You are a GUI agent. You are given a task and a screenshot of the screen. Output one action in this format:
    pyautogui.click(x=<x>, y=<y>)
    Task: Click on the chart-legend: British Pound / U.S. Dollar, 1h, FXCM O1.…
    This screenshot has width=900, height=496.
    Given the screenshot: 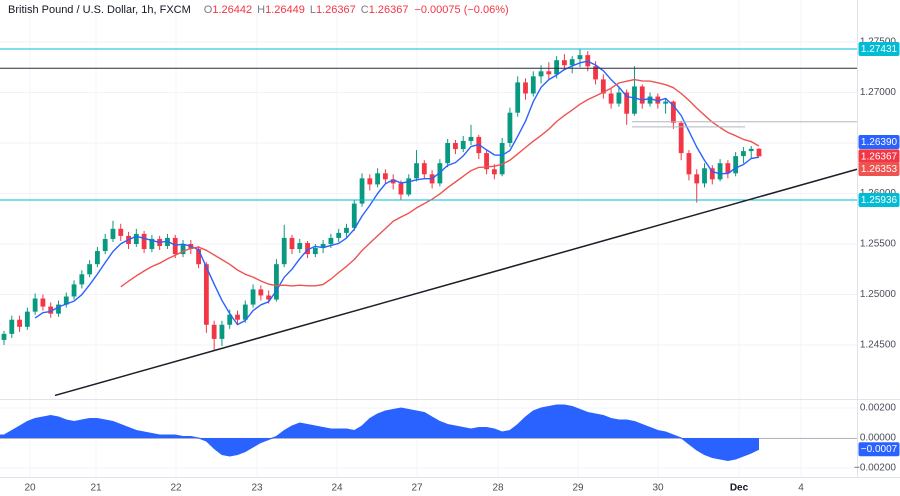 What is the action you would take?
    pyautogui.click(x=258, y=10)
    